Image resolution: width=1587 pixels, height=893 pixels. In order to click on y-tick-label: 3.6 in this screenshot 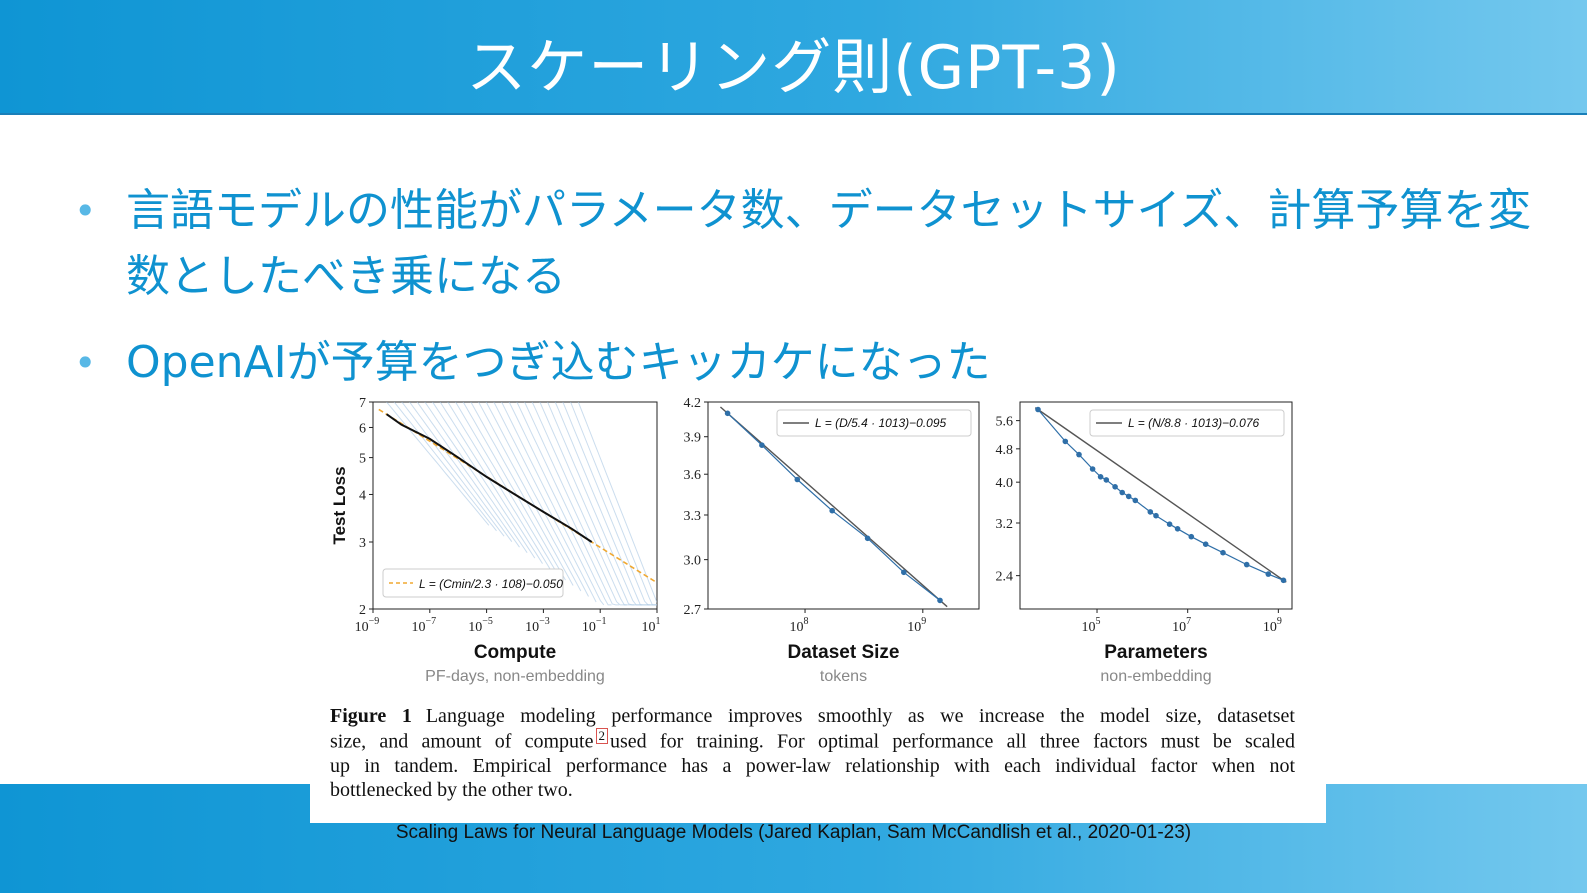, I will do `click(693, 475)`.